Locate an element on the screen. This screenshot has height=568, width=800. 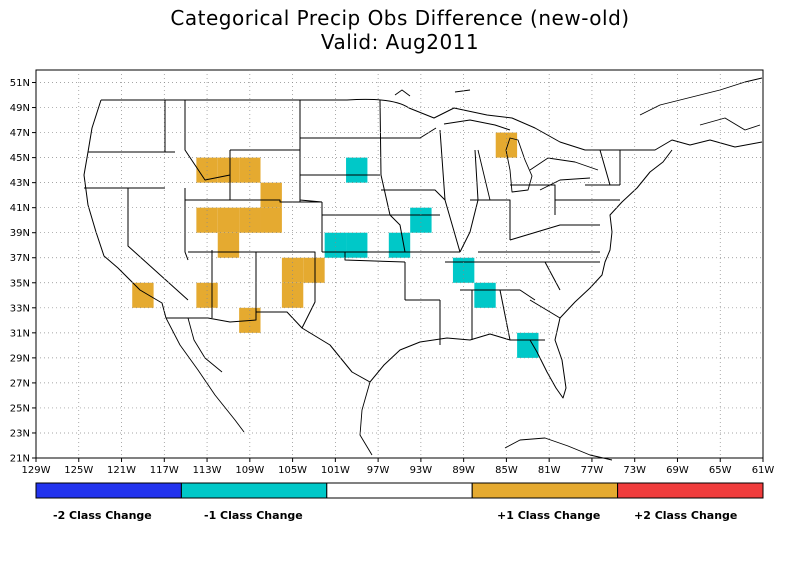
lon-label: 85W is located at coordinates (506, 470).